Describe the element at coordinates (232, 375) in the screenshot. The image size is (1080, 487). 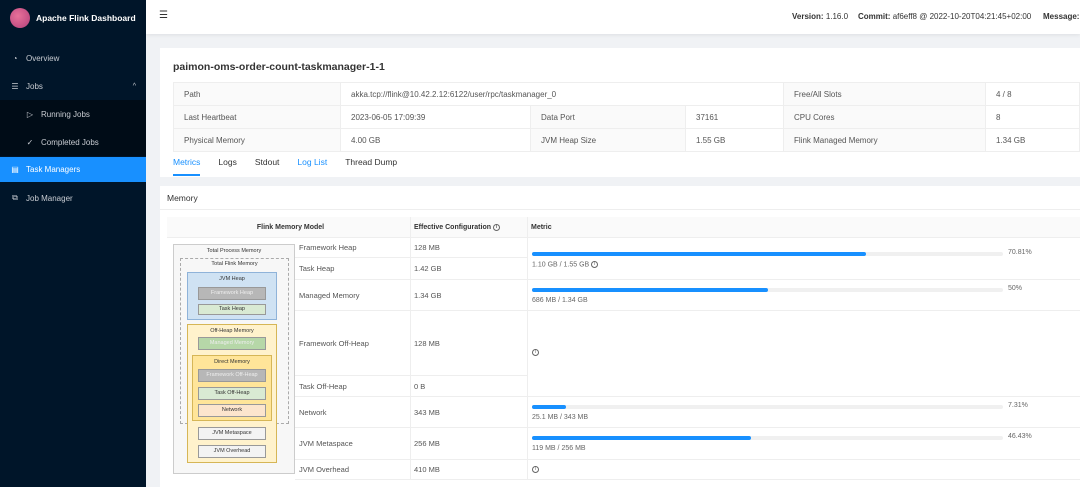
I see `framework-off-heap-box: Framework Off-Heap` at that location.